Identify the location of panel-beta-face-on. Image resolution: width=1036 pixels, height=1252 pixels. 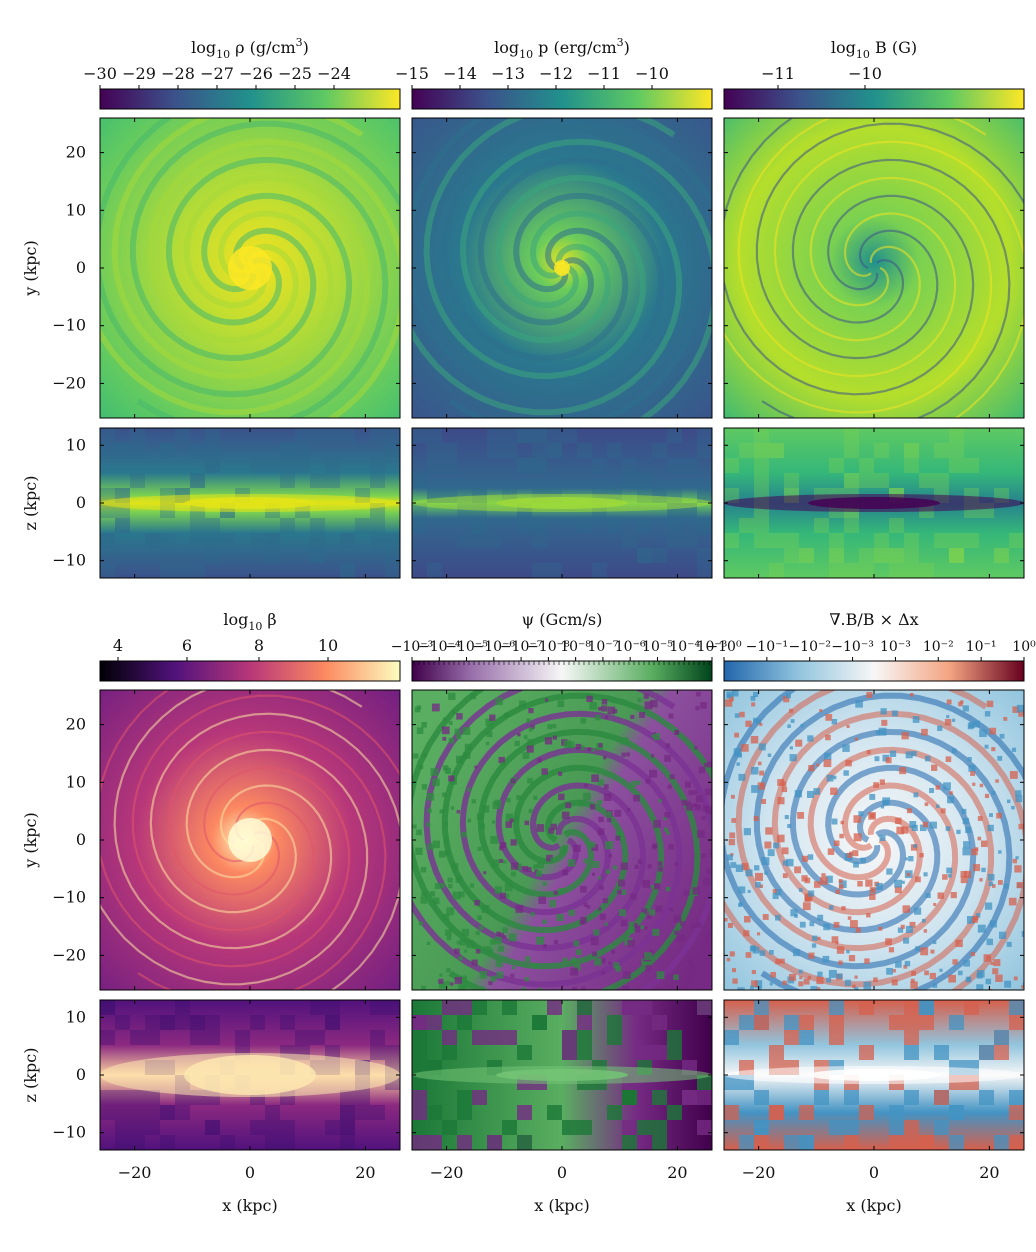
(250, 840).